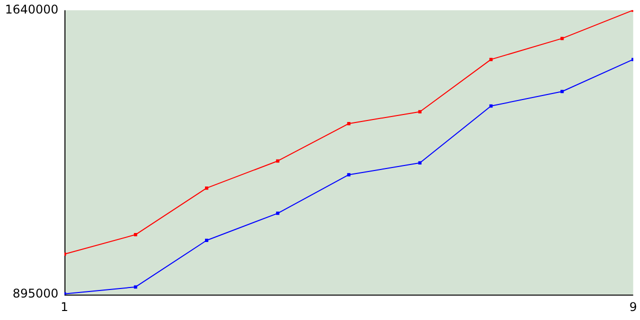 This screenshot has width=640, height=320. Describe the element at coordinates (35, 293) in the screenshot. I see `y-tick-label: 895000` at that location.